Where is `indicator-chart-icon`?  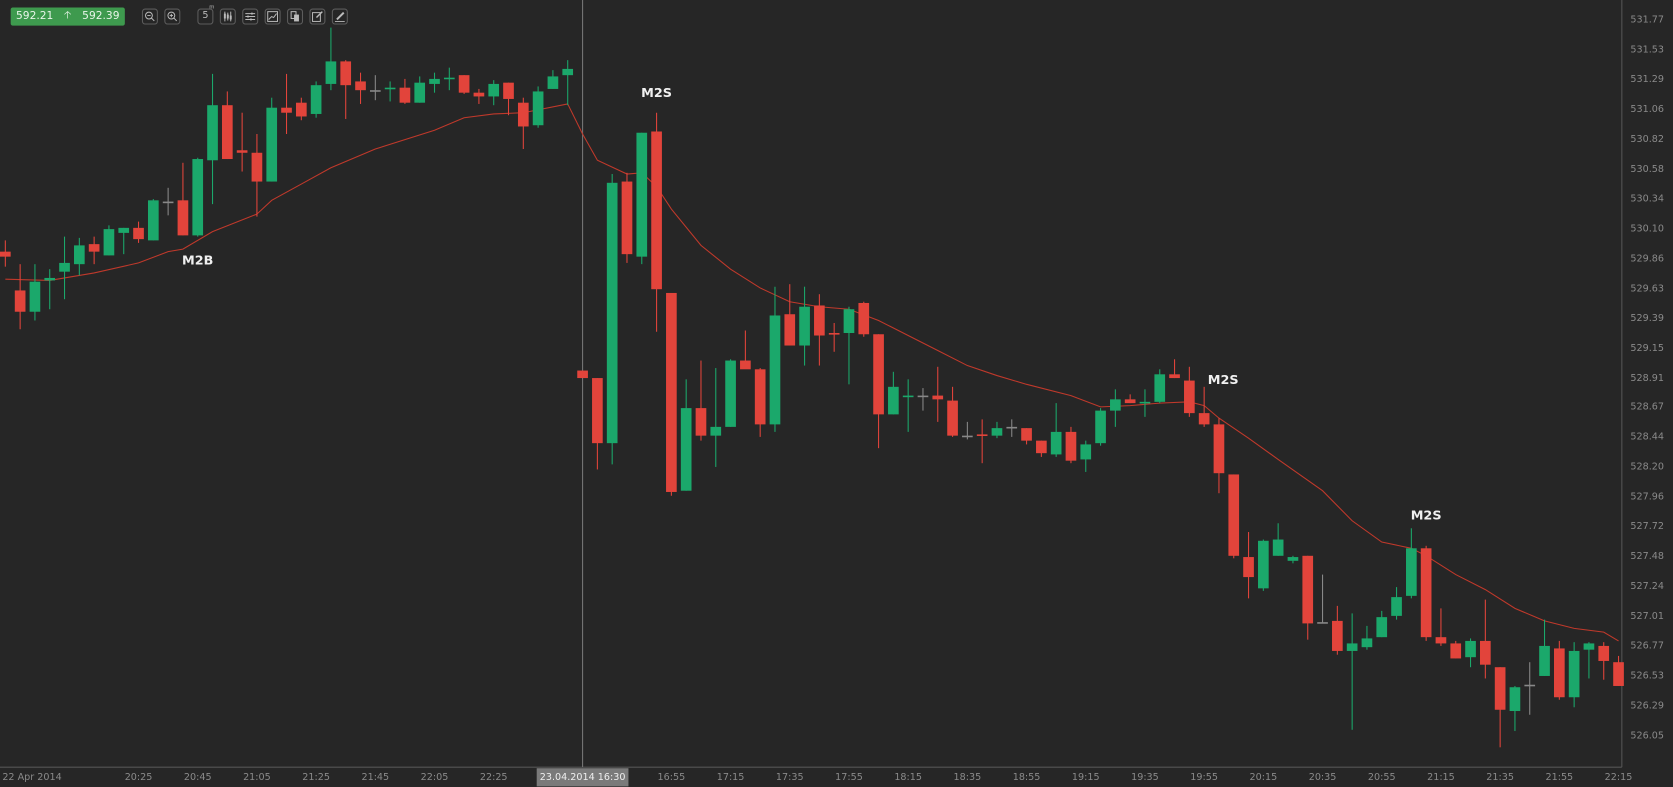 indicator-chart-icon is located at coordinates (272, 16).